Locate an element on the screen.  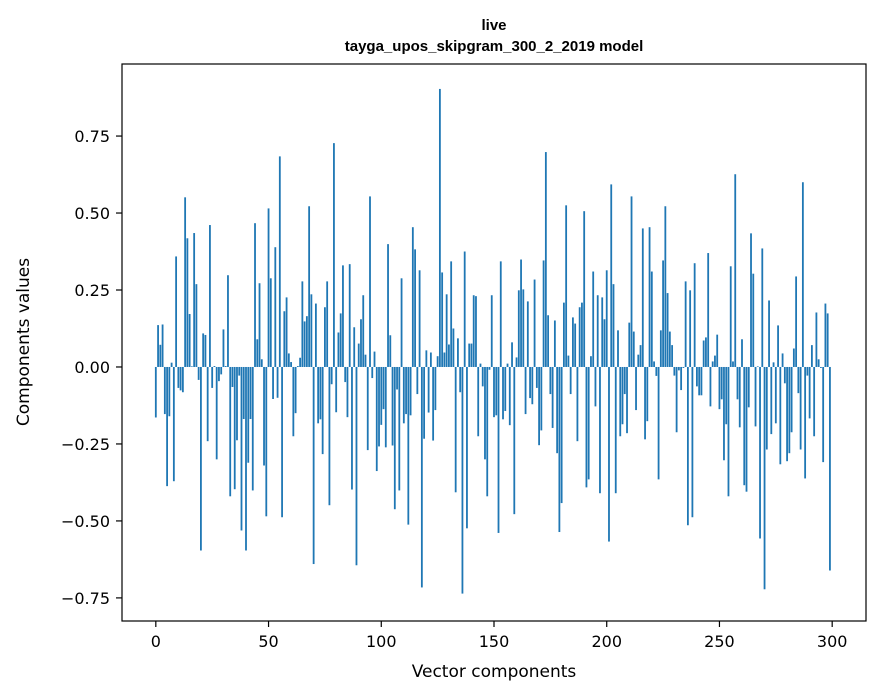
x-axis-label: Vector components is located at coordinates (494, 672).